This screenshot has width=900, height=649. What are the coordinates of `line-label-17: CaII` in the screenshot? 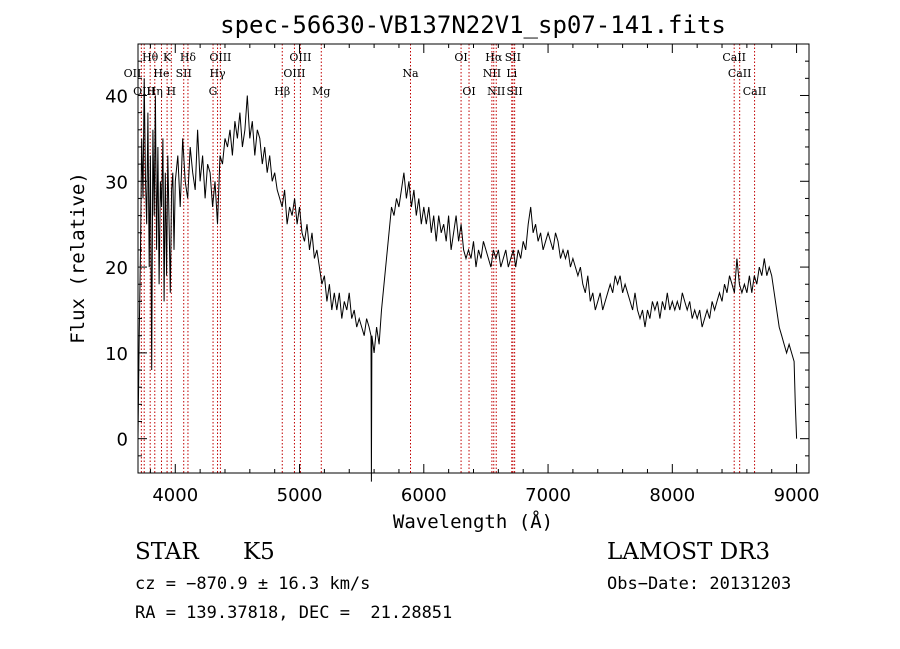 It's located at (740, 73).